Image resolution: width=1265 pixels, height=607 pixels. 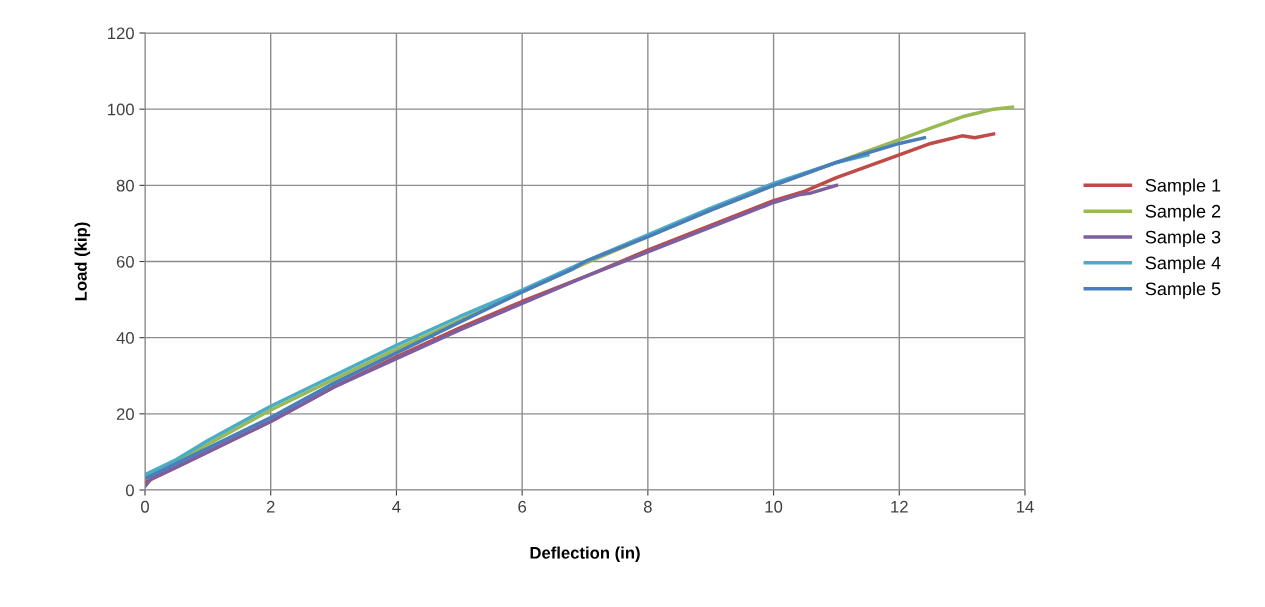 I want to click on legend-label: Sample 1, so click(x=1183, y=187).